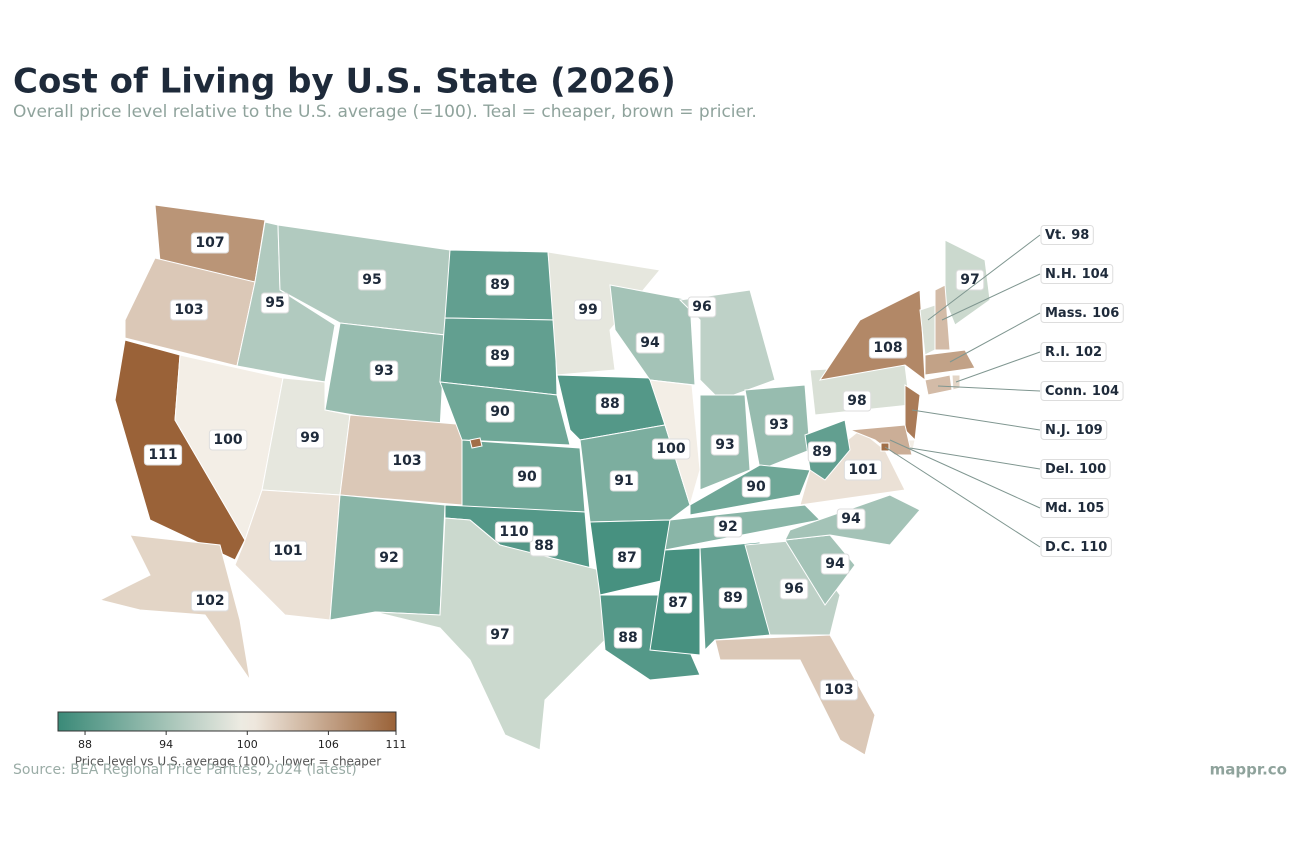 This screenshot has width=1300, height=844. What do you see at coordinates (1105, 313) in the screenshot?
I see `callout-value: 106` at bounding box center [1105, 313].